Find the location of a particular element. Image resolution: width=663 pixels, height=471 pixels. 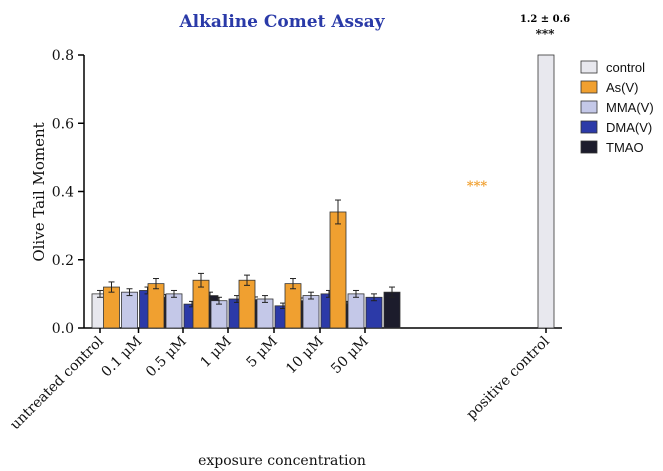

y-tick-label: 0.4 is located at coordinates (63, 193).